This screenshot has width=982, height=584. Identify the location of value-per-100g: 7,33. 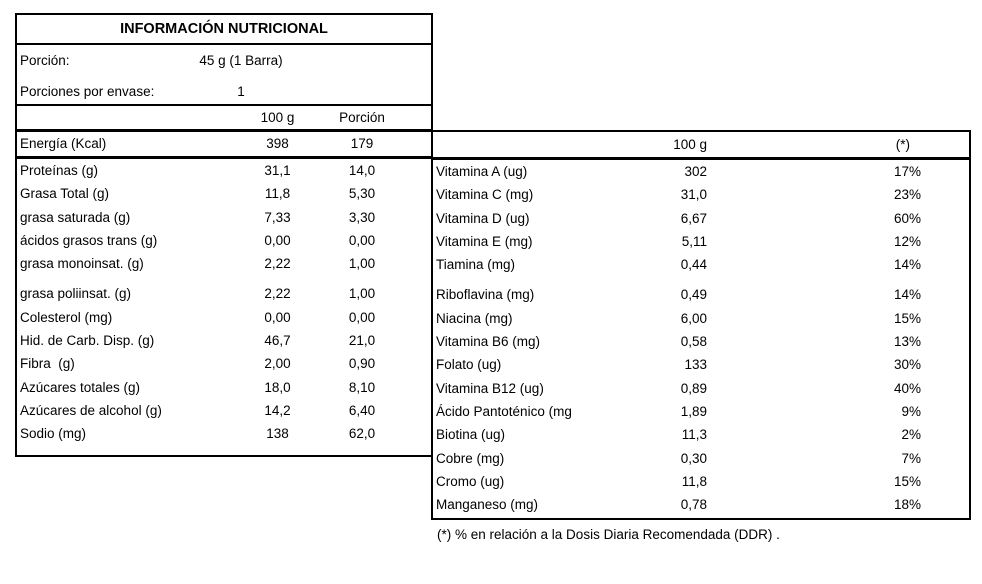
(277, 217).